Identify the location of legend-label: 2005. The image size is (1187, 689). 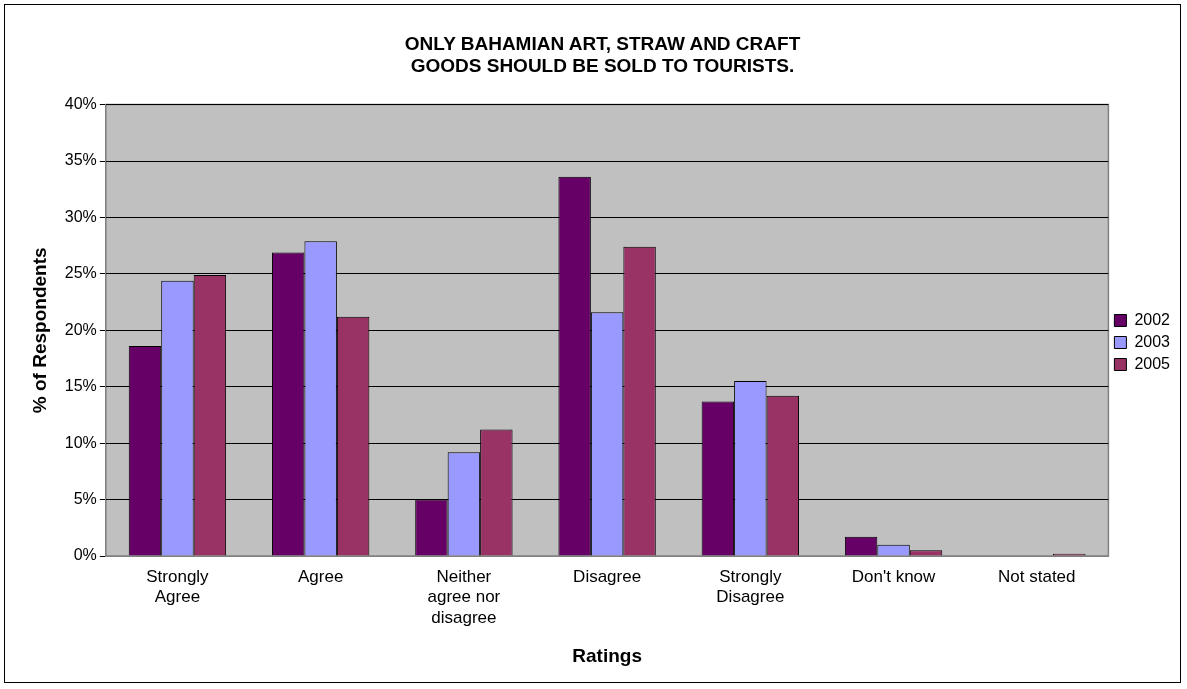
(1152, 363).